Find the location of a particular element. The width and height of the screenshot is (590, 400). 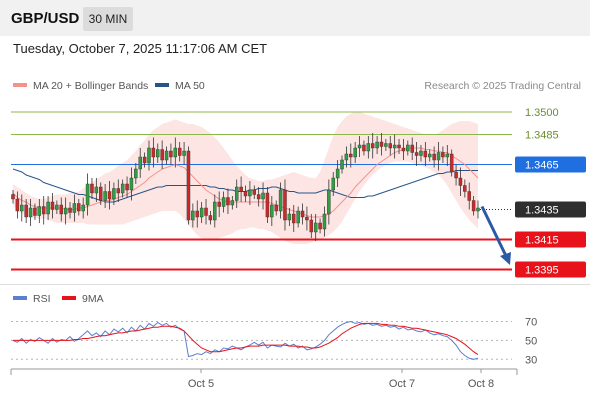

projection-arrow is located at coordinates (495, 235).